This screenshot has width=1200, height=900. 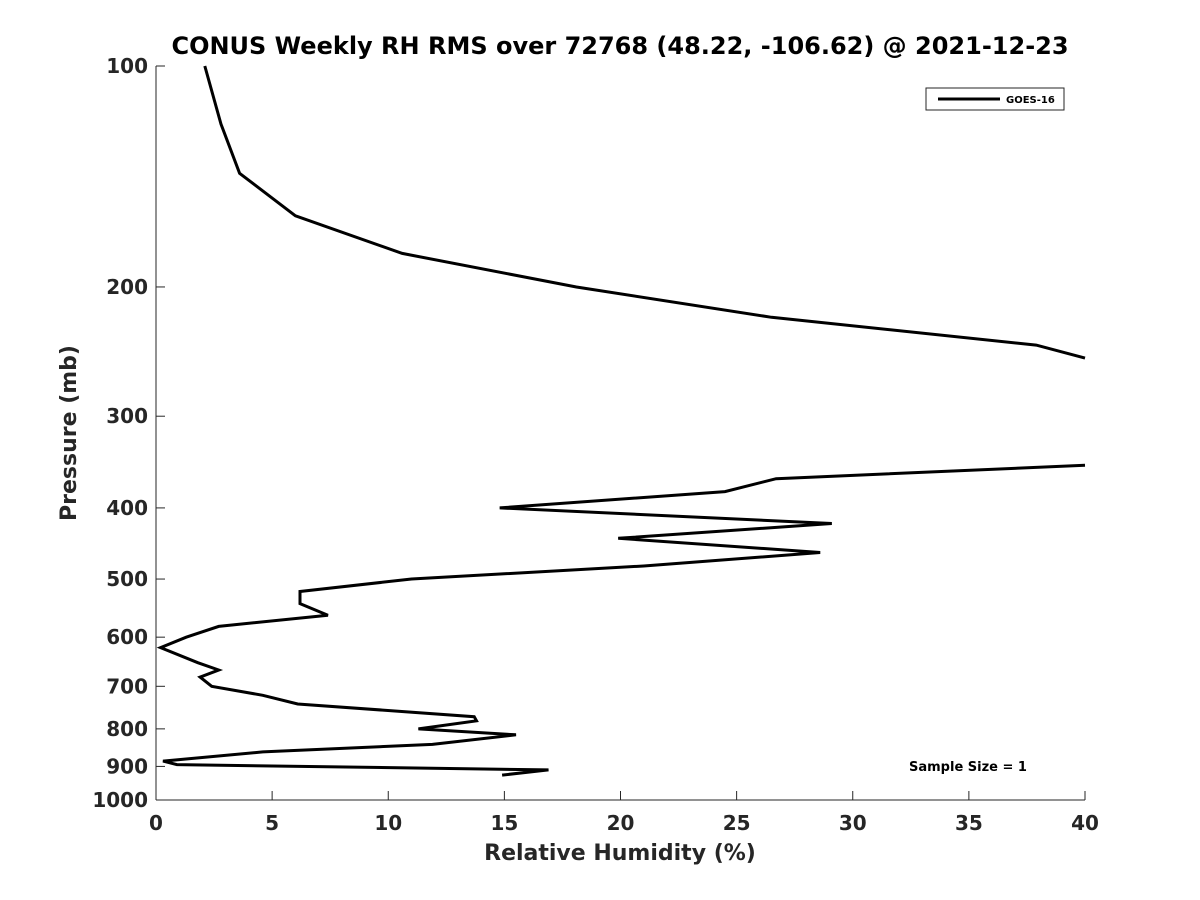 What do you see at coordinates (620, 853) in the screenshot?
I see `x-axis-label: Relative Humidity (%)` at bounding box center [620, 853].